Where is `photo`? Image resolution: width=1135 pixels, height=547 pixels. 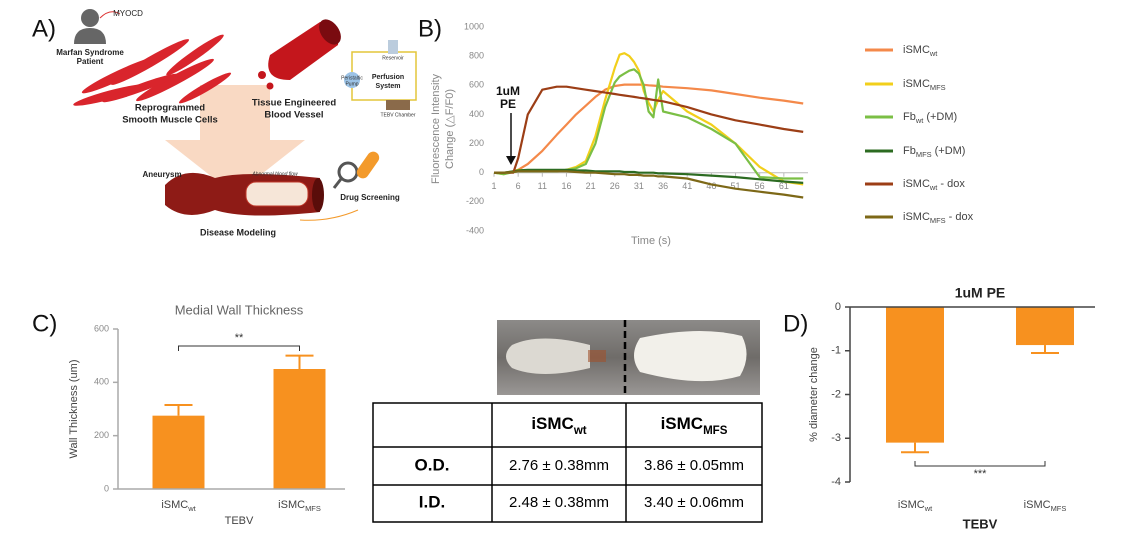 photo is located at coordinates (628, 357).